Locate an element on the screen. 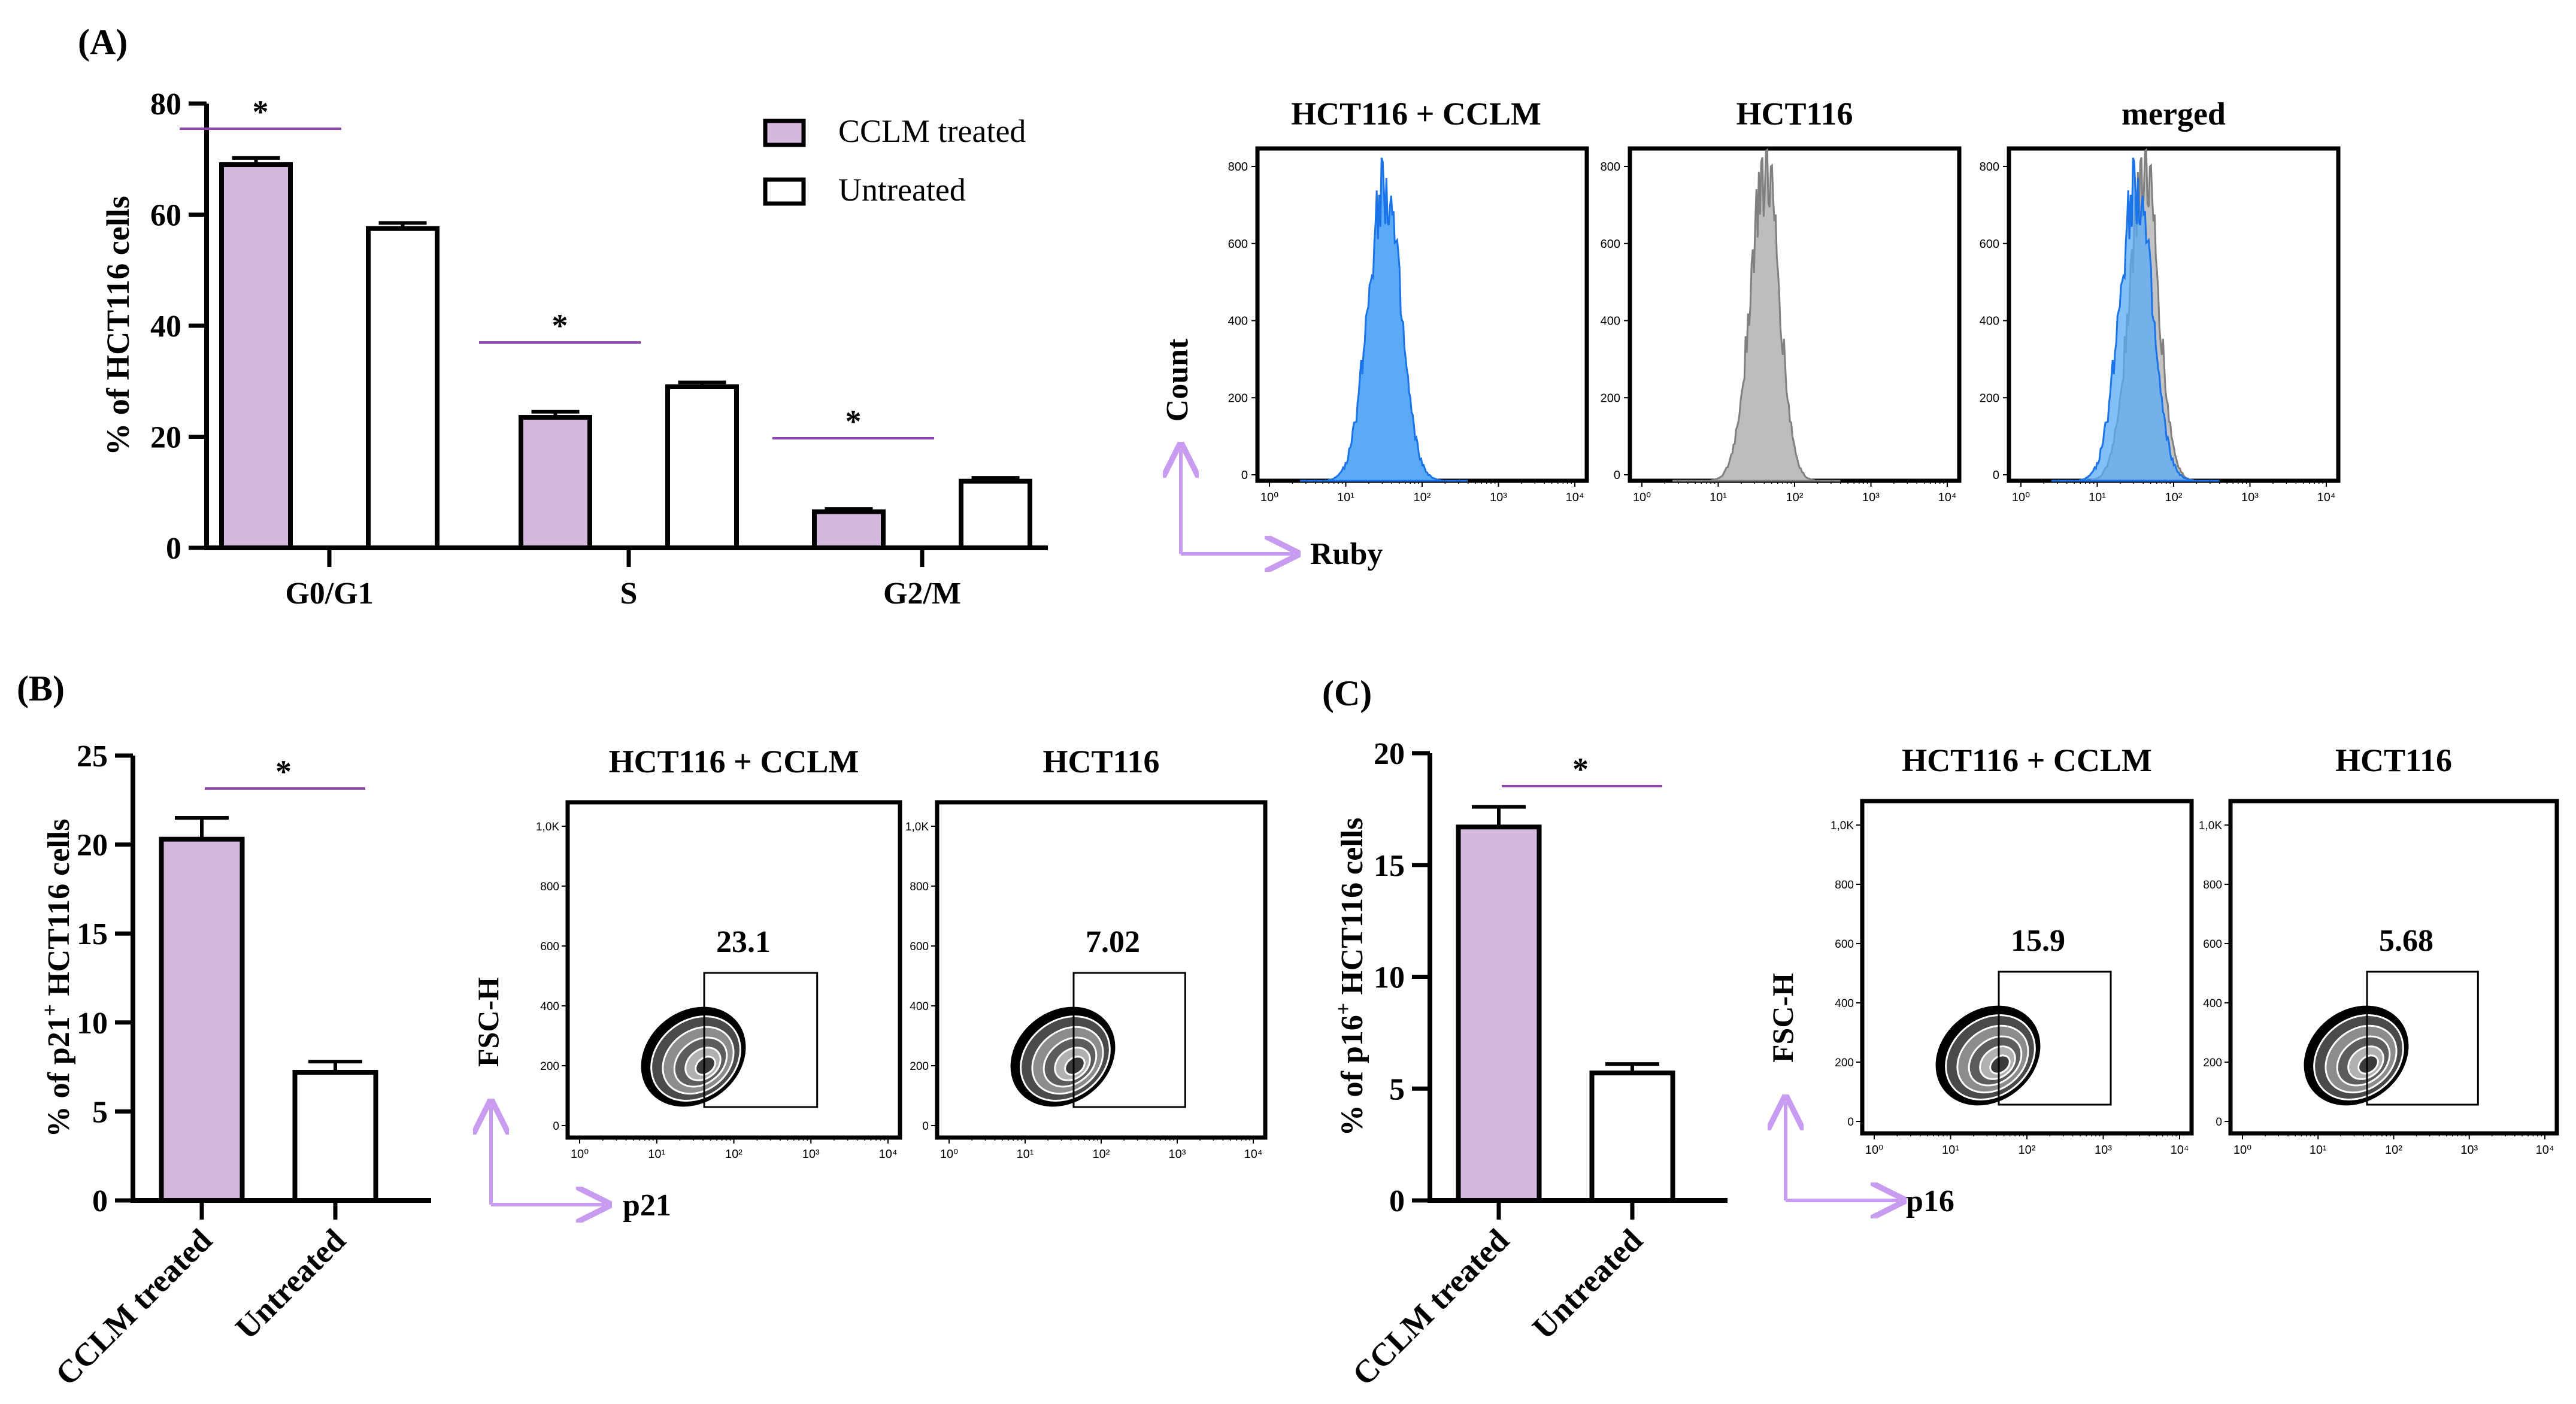 Image resolution: width=2576 pixels, height=1404 pixels. y-tick-label: 80 is located at coordinates (165, 104).